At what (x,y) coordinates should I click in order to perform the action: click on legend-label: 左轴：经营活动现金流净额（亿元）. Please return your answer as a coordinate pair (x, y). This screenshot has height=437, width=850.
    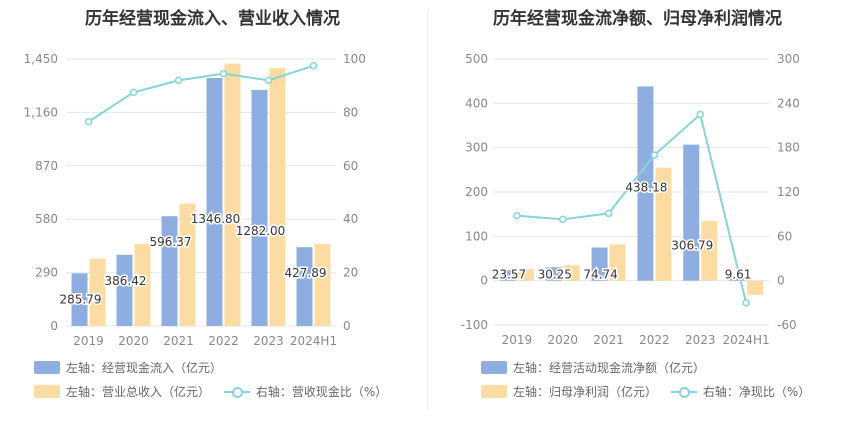
    Looking at the image, I should click on (609, 368).